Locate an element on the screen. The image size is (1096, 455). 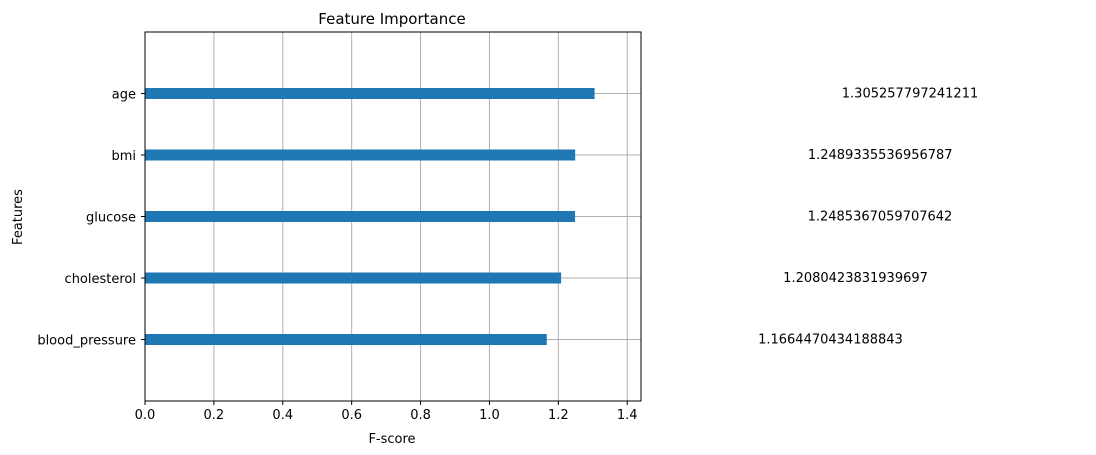
x-tick-label: 1.0 is located at coordinates (489, 415).